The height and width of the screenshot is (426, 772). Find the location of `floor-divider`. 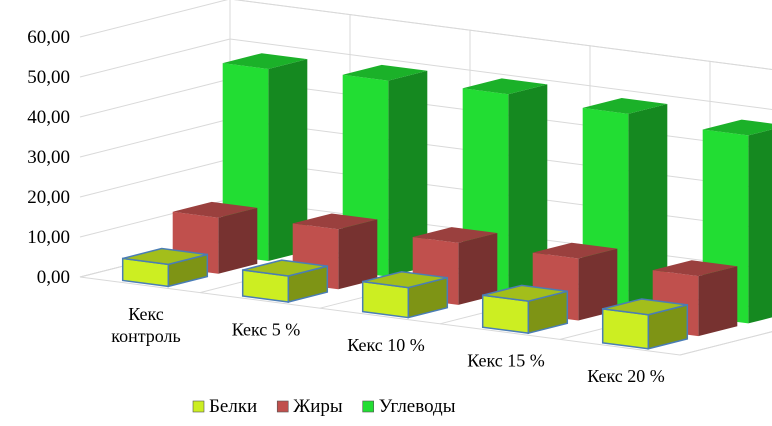

floor-divider is located at coordinates (725, 343).